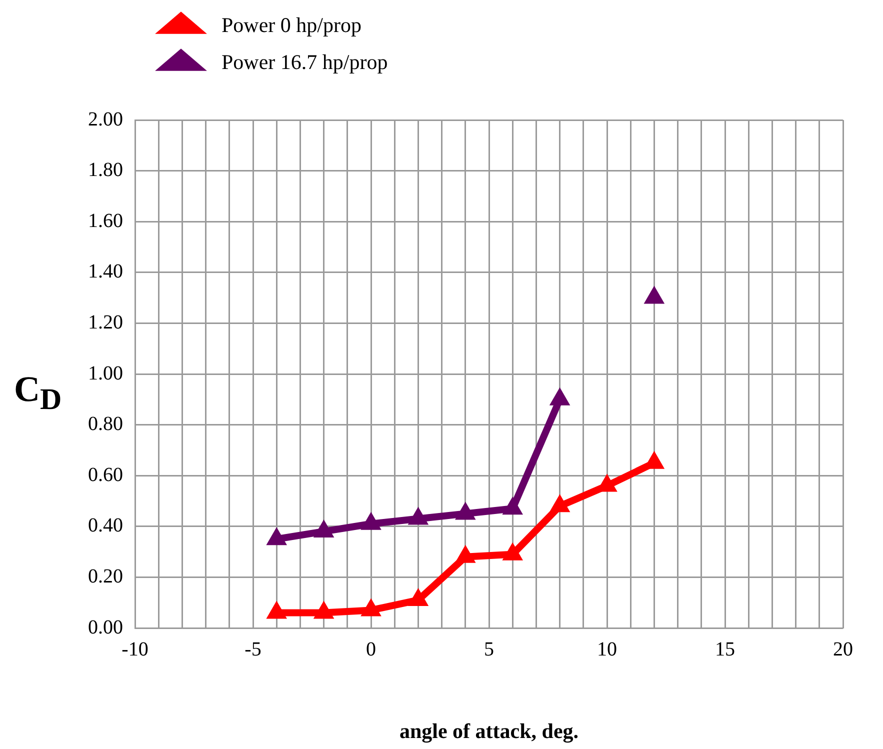  Describe the element at coordinates (105, 475) in the screenshot. I see `y-tick-label: 0.60` at that location.